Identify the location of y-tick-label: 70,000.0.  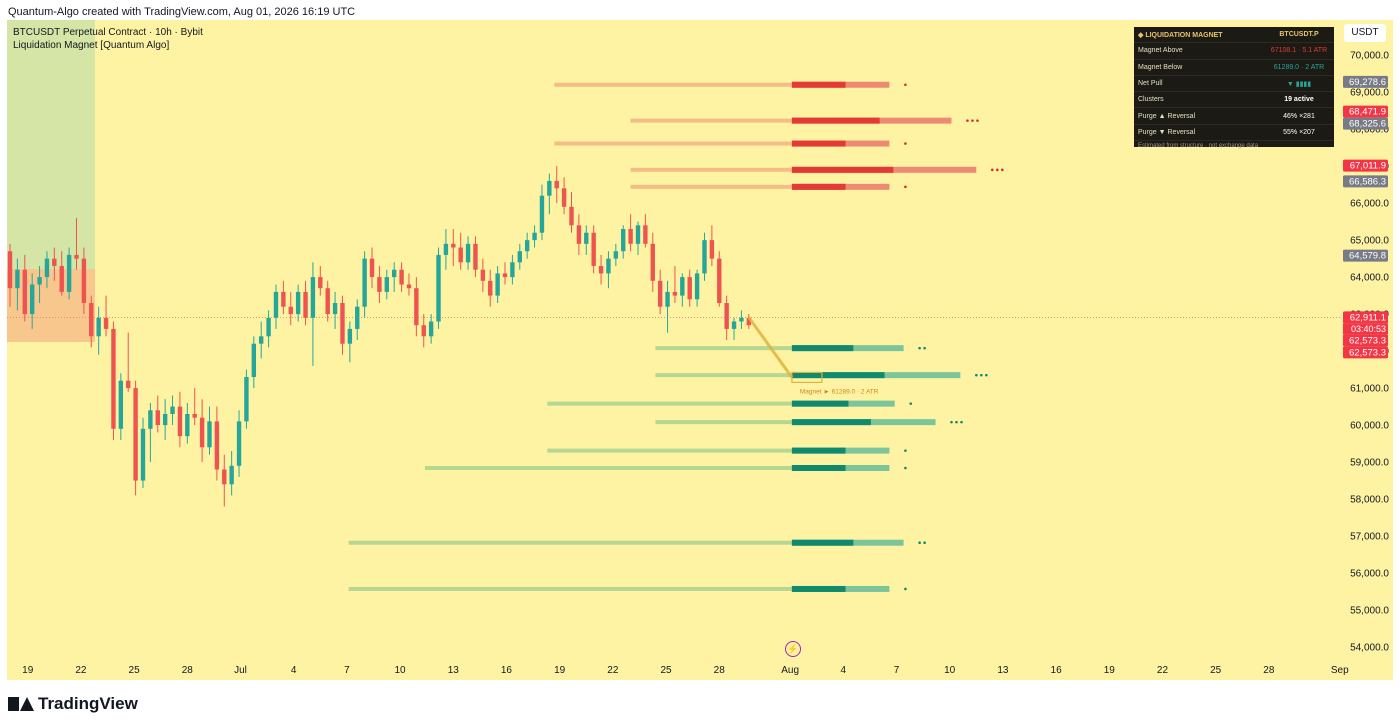
(1369, 56).